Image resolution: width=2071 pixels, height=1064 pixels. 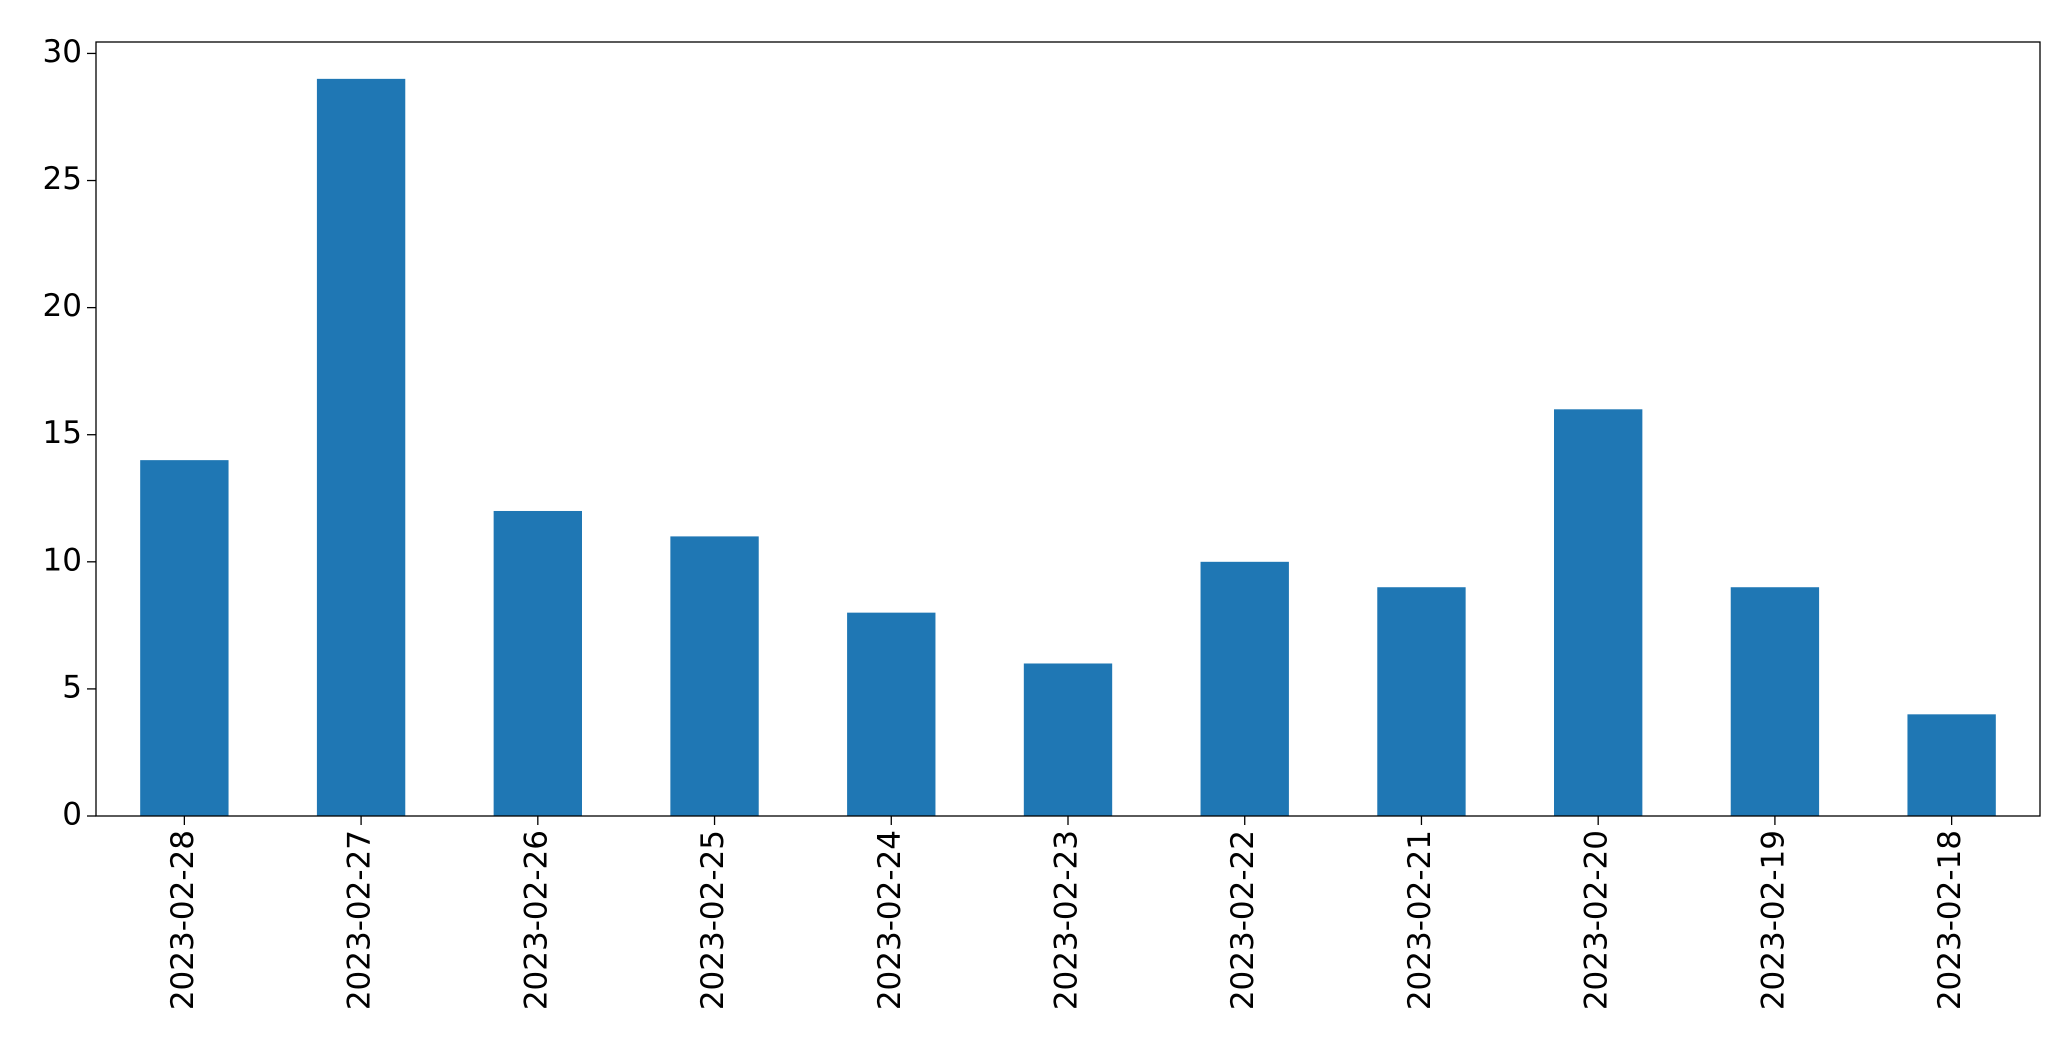 I want to click on x-tick-label: 2023-02-26, so click(x=536, y=920).